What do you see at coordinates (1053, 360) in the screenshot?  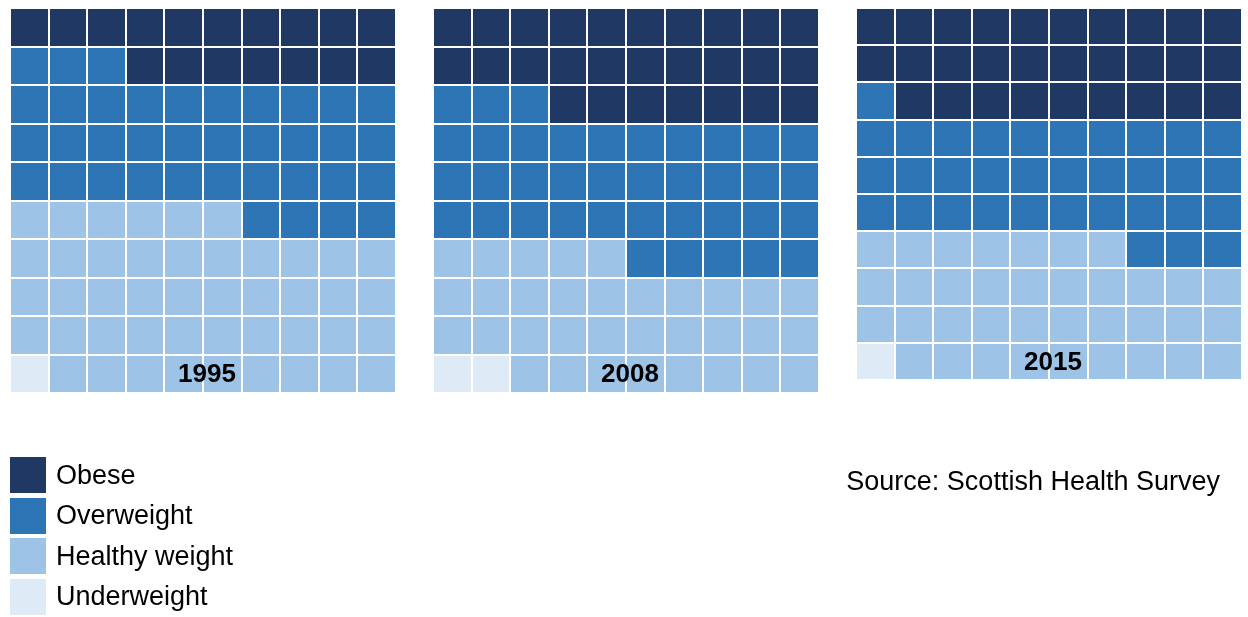 I see `text: 2015` at bounding box center [1053, 360].